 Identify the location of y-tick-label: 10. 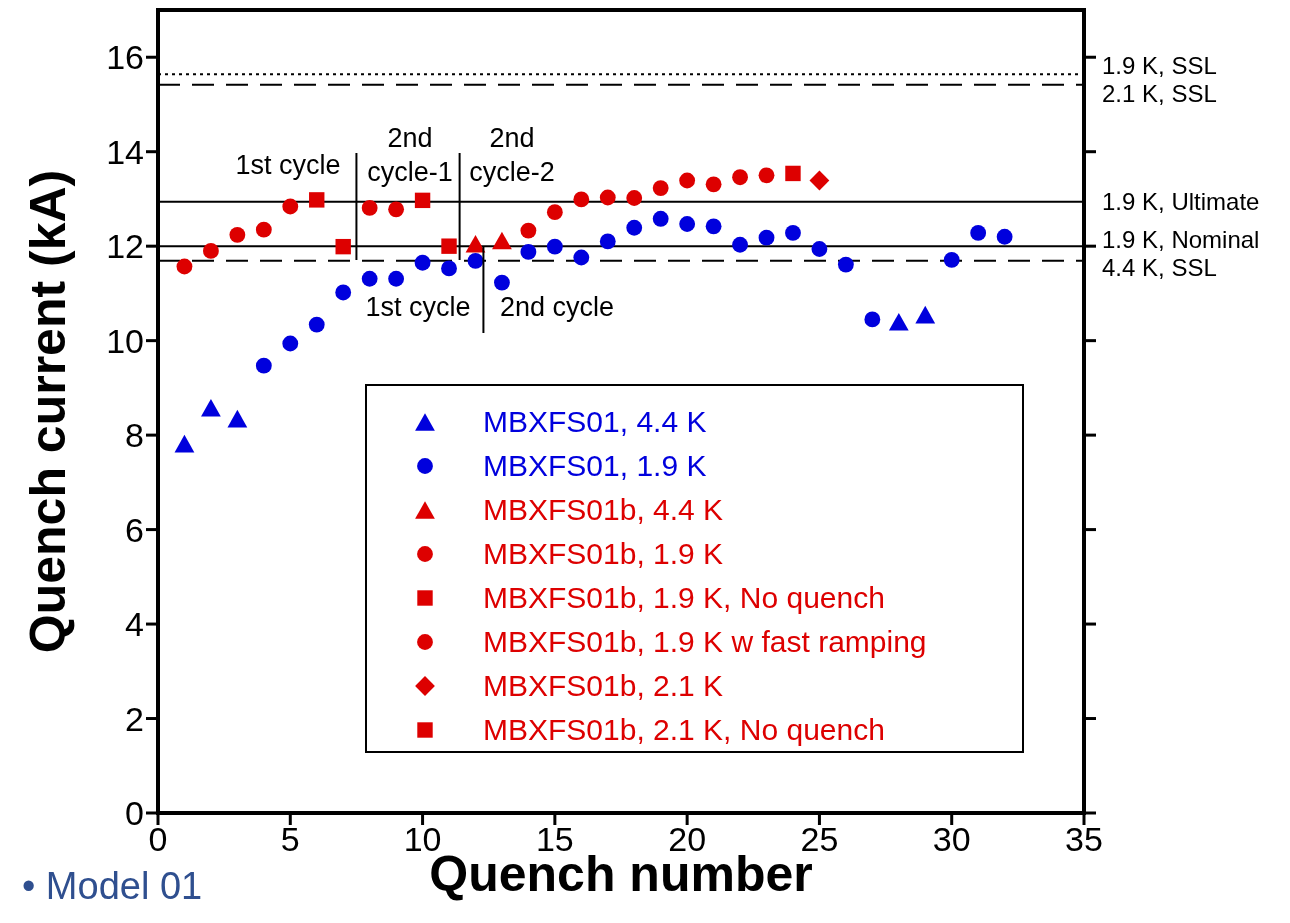
(125, 340).